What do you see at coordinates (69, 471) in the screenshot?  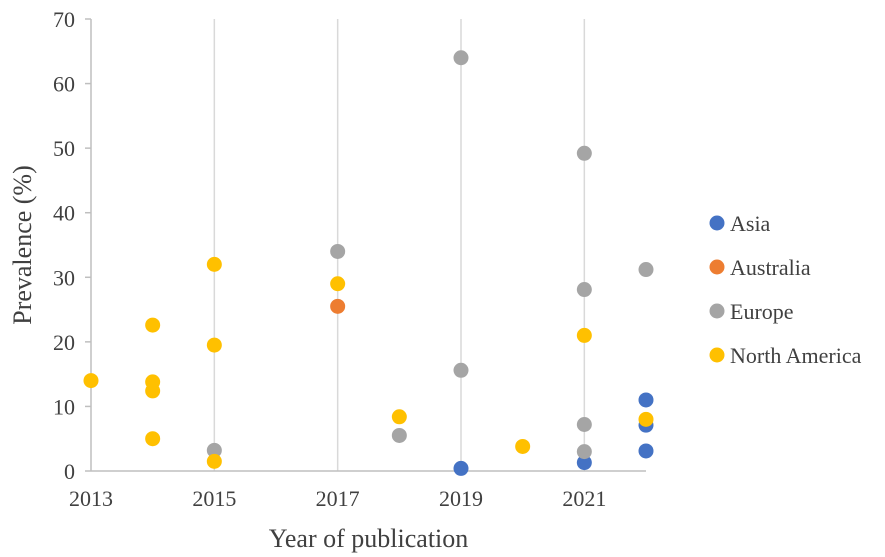 I see `y-tick-label: 0` at bounding box center [69, 471].